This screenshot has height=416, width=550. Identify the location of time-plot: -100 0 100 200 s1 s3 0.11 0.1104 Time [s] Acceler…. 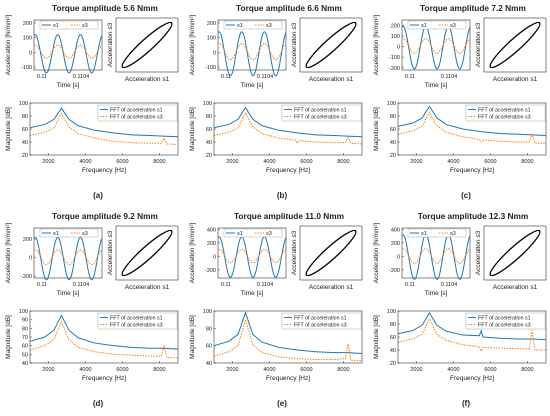
(54, 51).